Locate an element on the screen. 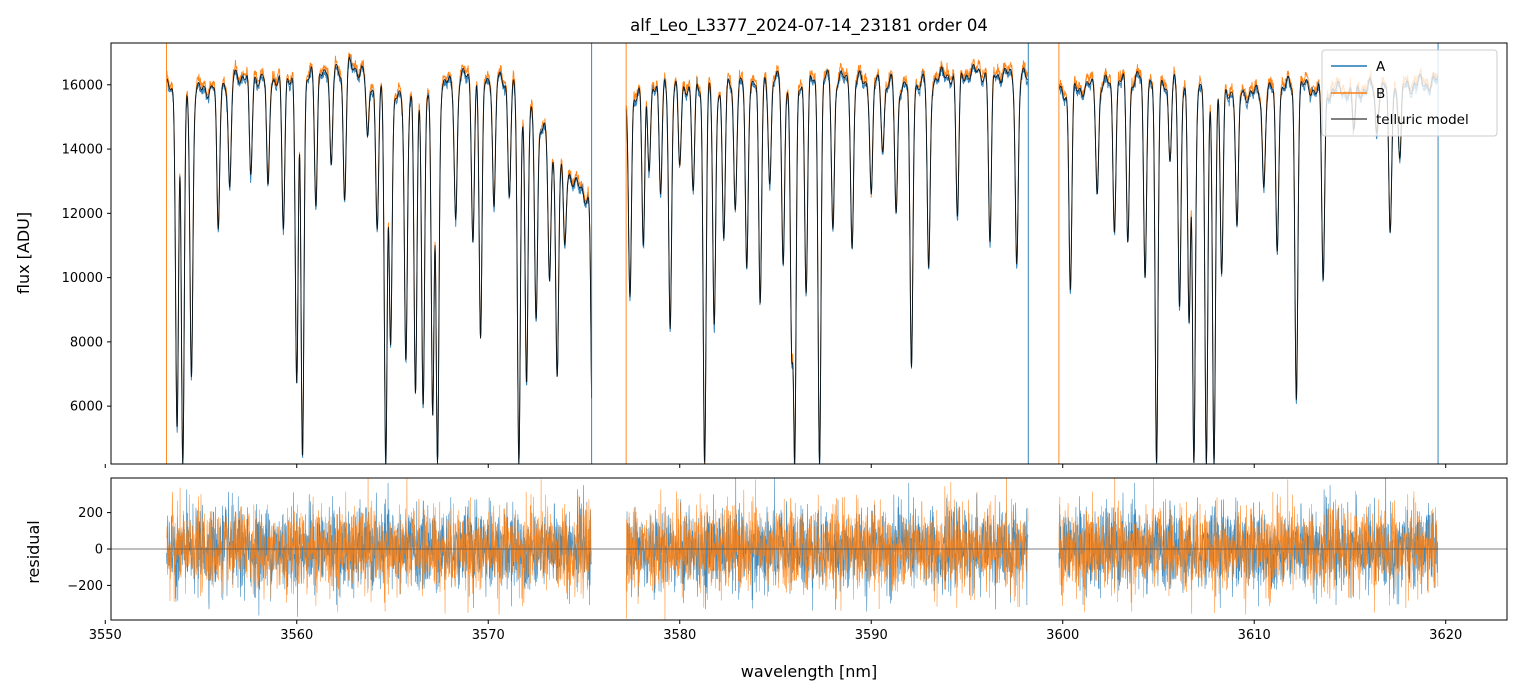 The width and height of the screenshot is (1520, 696). residual-b-line-seg1 is located at coordinates (827, 549).